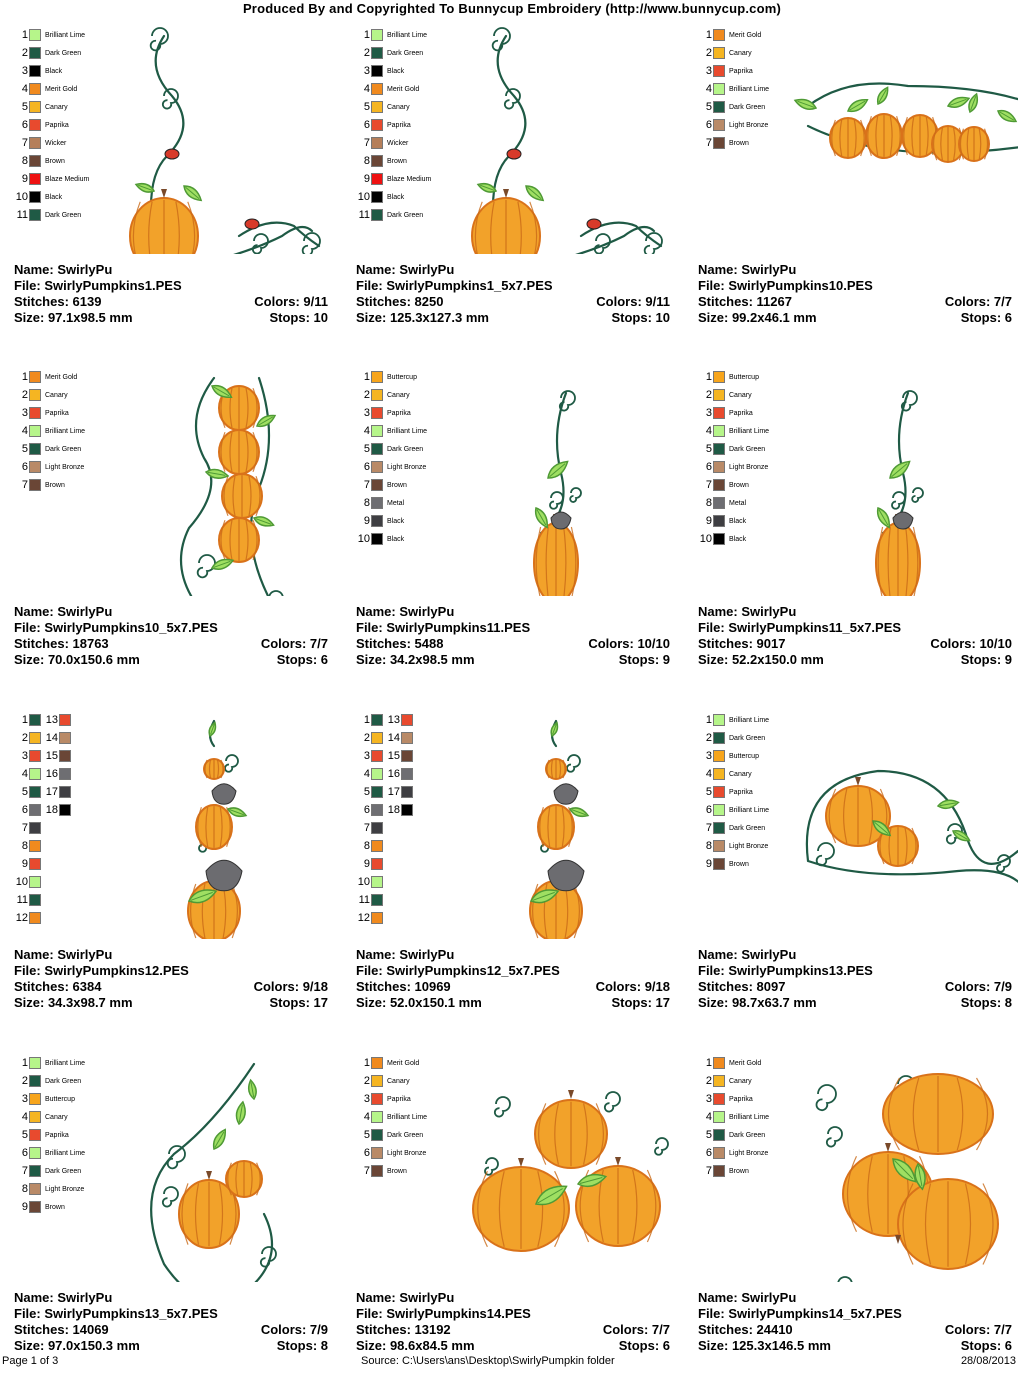 Image resolution: width=1024 pixels, height=1384 pixels. Describe the element at coordinates (708, 774) in the screenshot. I see `legend-number: 4` at that location.